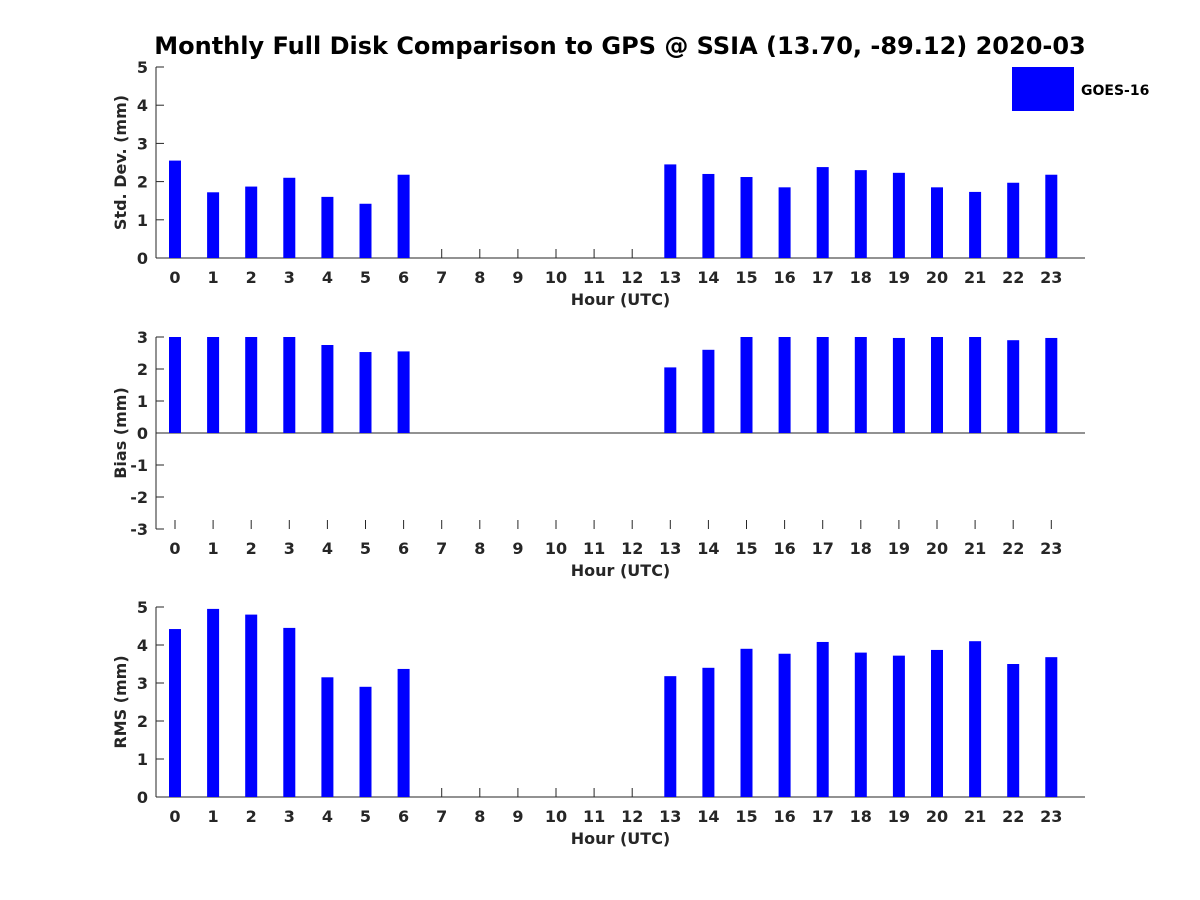 Image resolution: width=1200 pixels, height=900 pixels. What do you see at coordinates (1051, 816) in the screenshot?
I see `x-tick-label: 23` at bounding box center [1051, 816].